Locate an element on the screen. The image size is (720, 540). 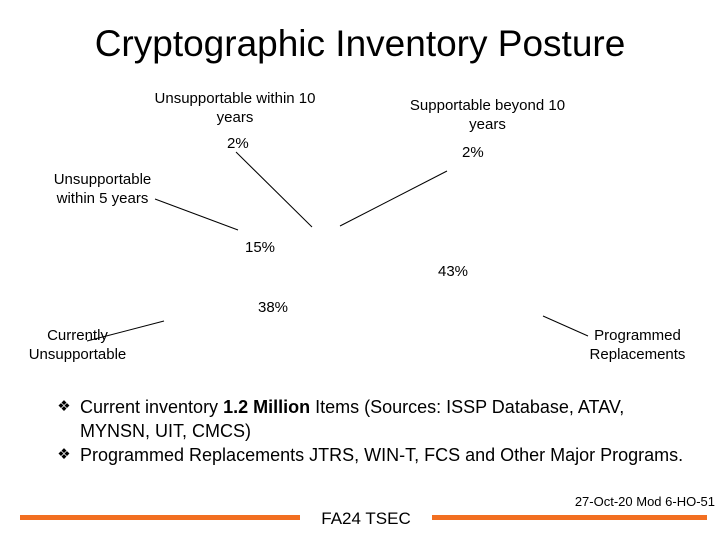
category-label-within-5-years: Unsupportable within 5 years is located at coordinates (102, 189).